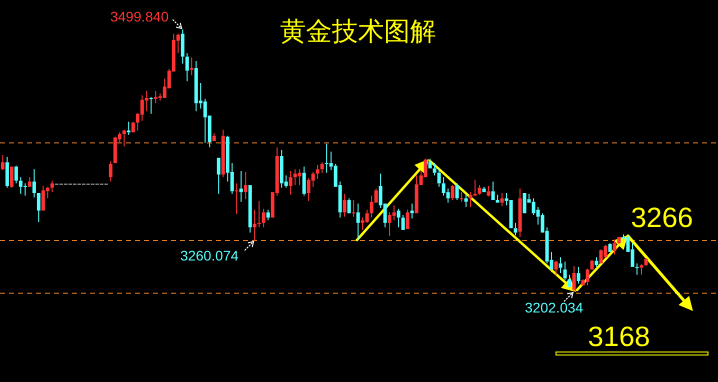 Image resolution: width=718 pixels, height=382 pixels. Describe the element at coordinates (554, 308) in the screenshot. I see `annotation: 3202.034` at that location.